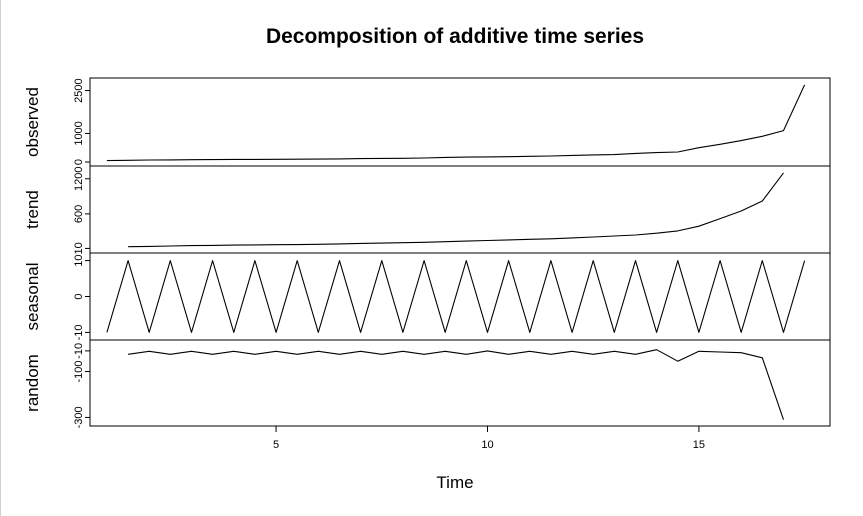 This screenshot has width=863, height=516. What do you see at coordinates (699, 445) in the screenshot?
I see `x-tick-label-2: 15` at bounding box center [699, 445].